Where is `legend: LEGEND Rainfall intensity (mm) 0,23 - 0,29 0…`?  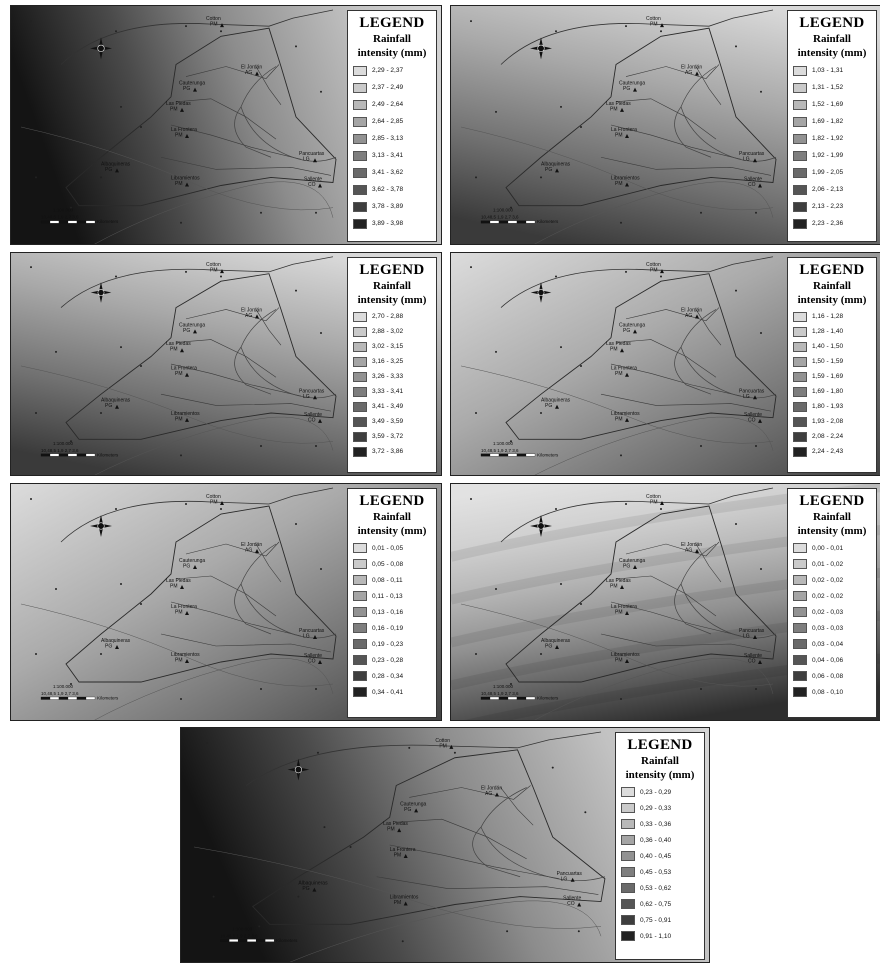 legend: LEGEND Rainfall intensity (mm) 0,23 - 0,29 0… is located at coordinates (660, 846).